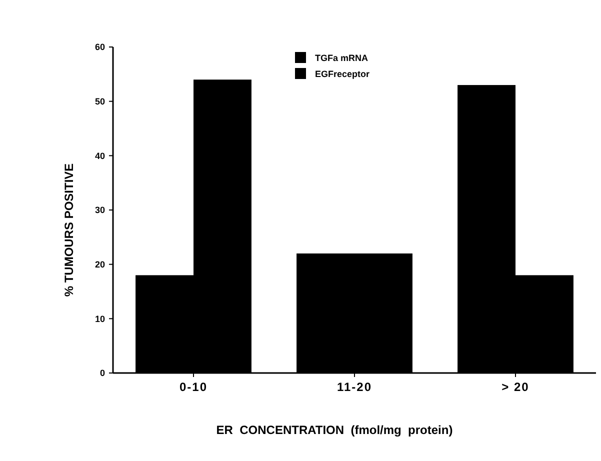  Describe the element at coordinates (99, 47) in the screenshot. I see `y-tick-label: 60` at that location.